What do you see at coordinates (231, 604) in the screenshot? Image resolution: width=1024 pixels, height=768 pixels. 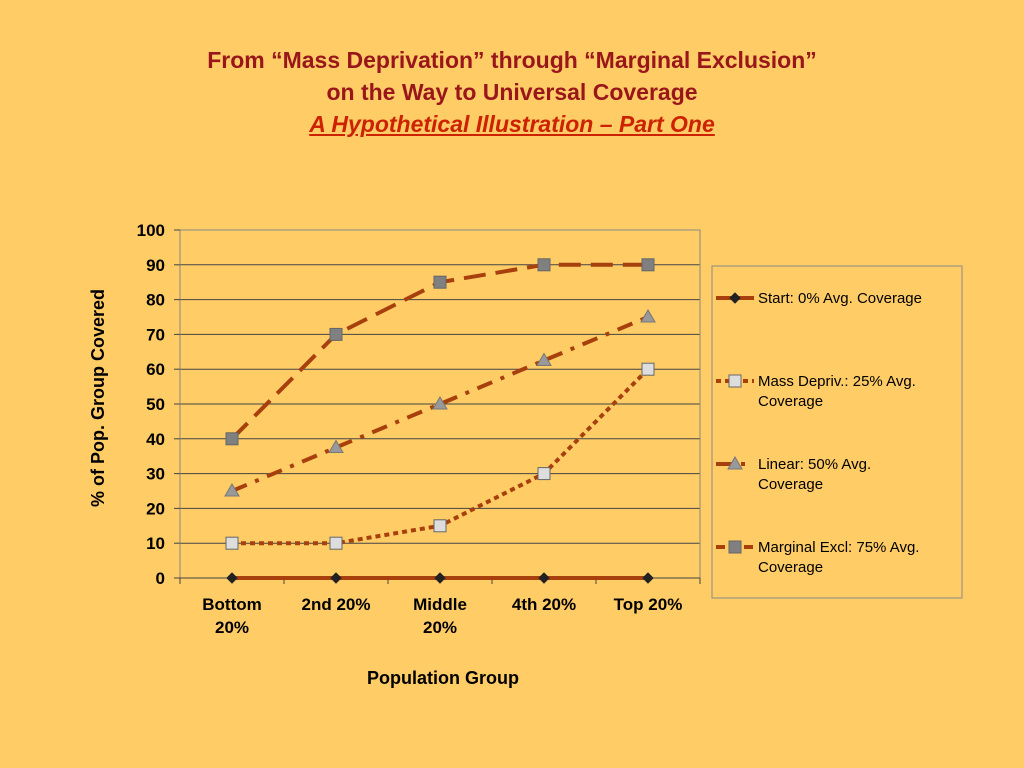 I see `x-tick-label-line: Bottom` at bounding box center [231, 604].